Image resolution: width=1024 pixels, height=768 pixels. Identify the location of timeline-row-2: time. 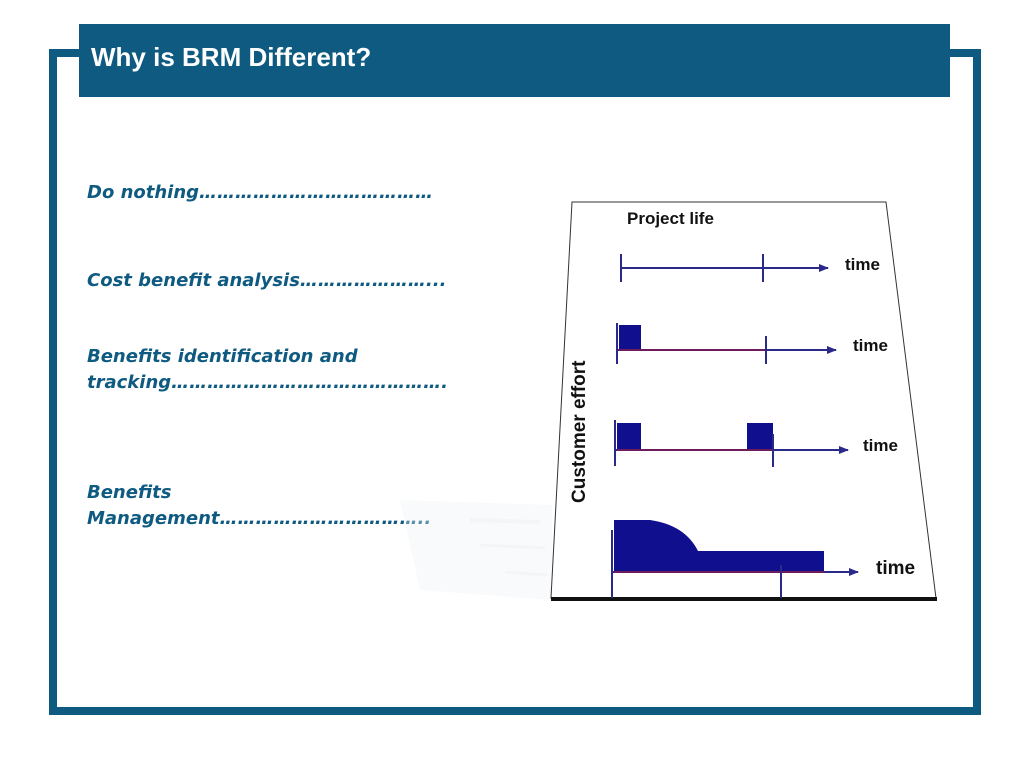
(752, 343).